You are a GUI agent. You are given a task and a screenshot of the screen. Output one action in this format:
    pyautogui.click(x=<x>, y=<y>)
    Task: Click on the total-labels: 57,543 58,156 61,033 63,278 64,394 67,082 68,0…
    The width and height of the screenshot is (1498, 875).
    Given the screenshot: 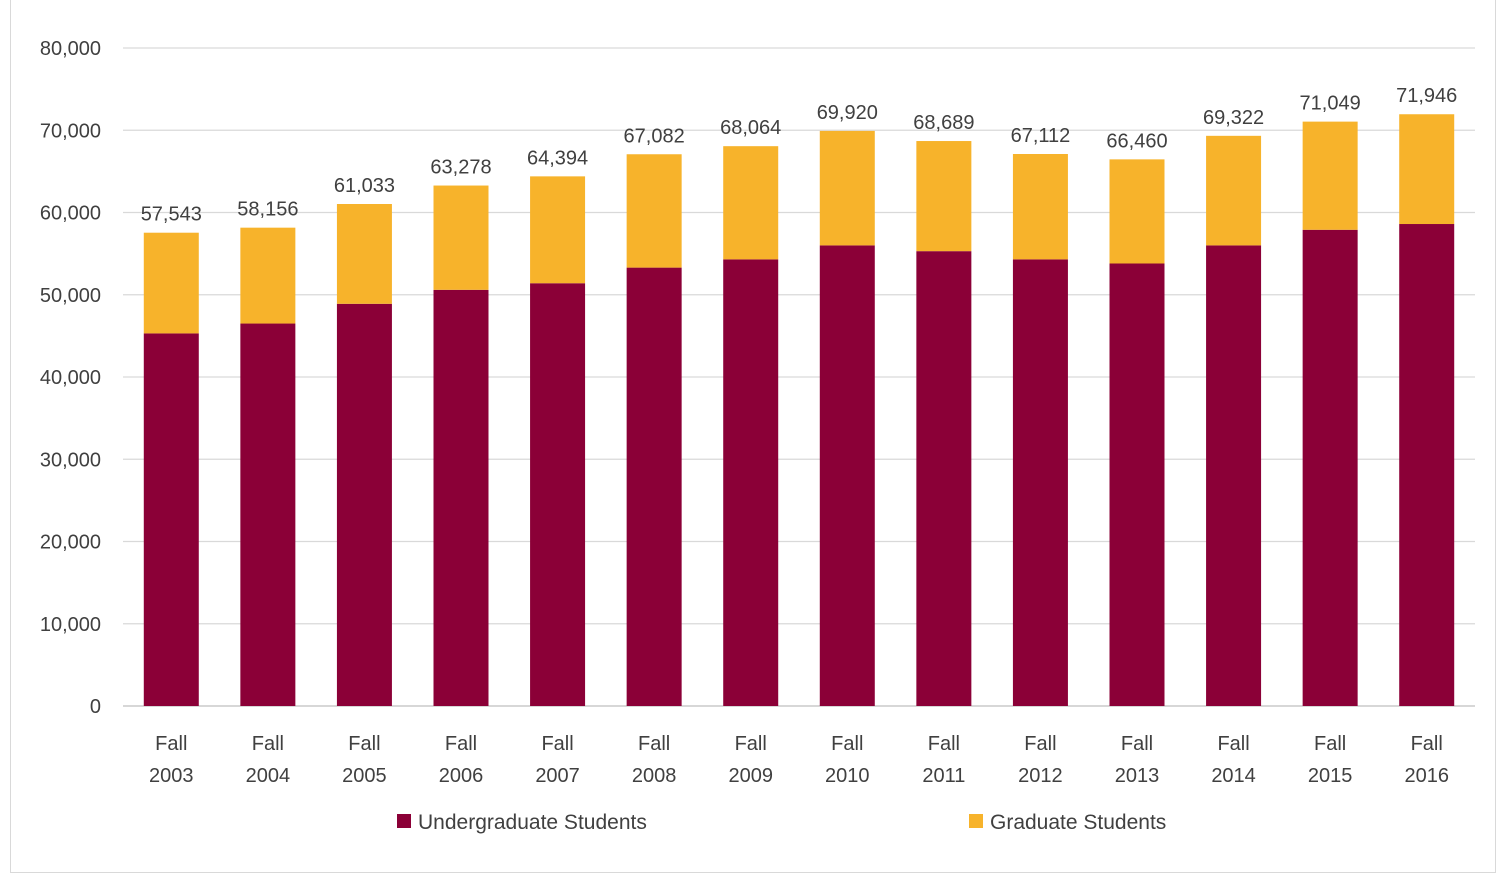 What is the action you would take?
    pyautogui.click(x=799, y=155)
    